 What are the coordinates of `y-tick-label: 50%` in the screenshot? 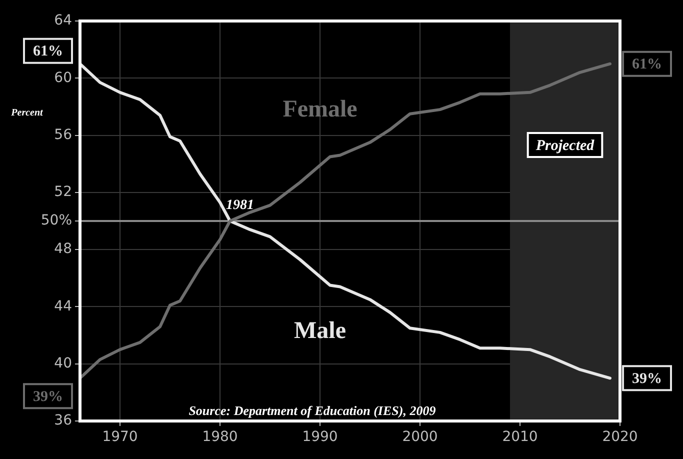 It's located at (56, 220).